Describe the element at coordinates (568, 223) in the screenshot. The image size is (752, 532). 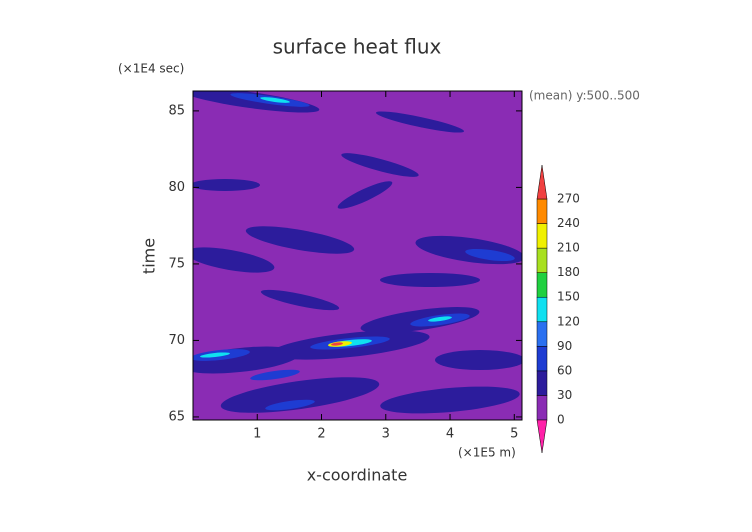
I see `colorbar-label: 240` at that location.